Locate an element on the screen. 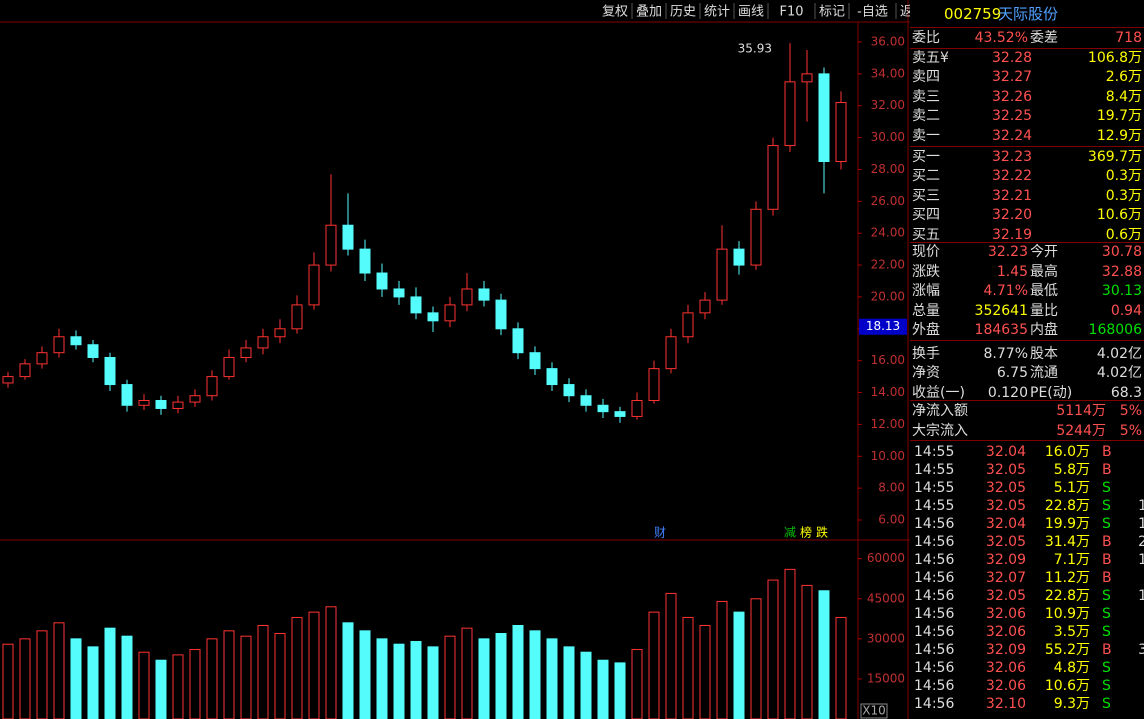  book-label: 买五 is located at coordinates (926, 234).